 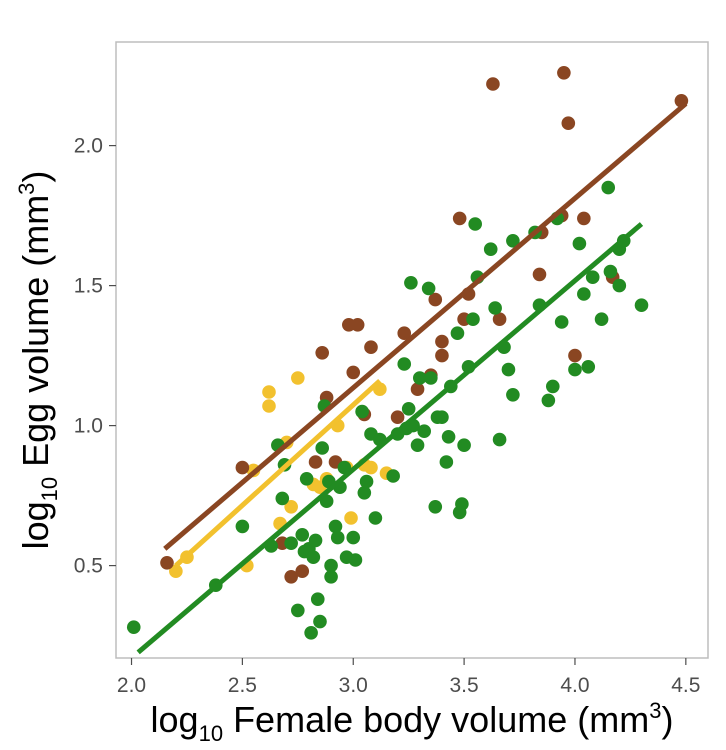 What do you see at coordinates (685, 685) in the screenshot?
I see `x-tick-label: 4.5` at bounding box center [685, 685].